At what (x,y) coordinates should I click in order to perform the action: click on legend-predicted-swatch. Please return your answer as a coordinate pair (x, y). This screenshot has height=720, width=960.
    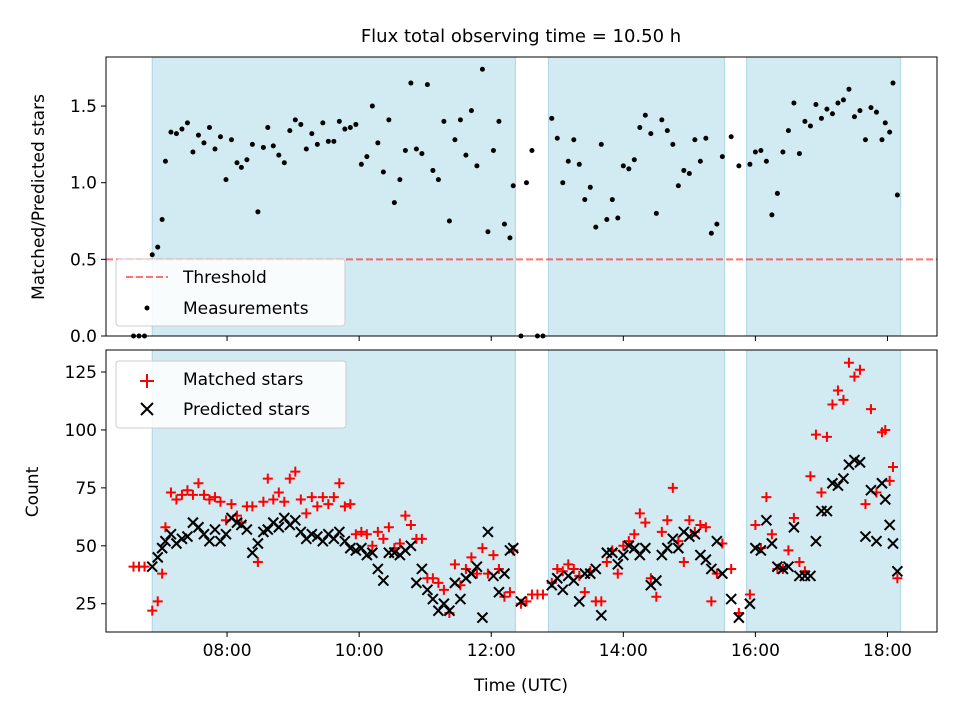
    Looking at the image, I should click on (147, 409).